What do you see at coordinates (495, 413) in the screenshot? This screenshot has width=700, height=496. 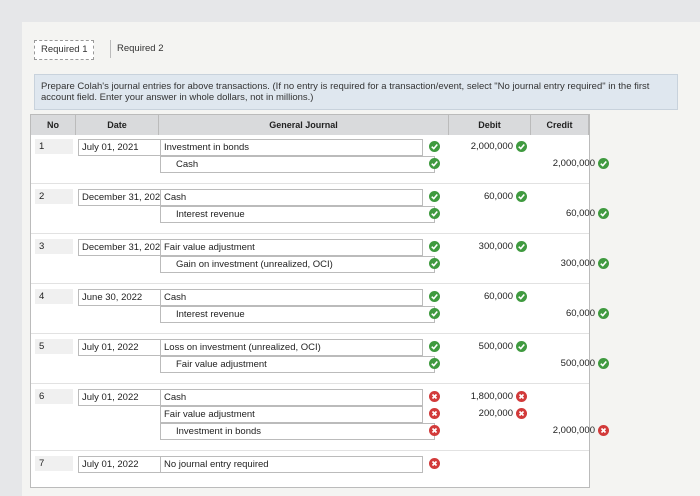 I see `amount-field: 200,000` at bounding box center [495, 413].